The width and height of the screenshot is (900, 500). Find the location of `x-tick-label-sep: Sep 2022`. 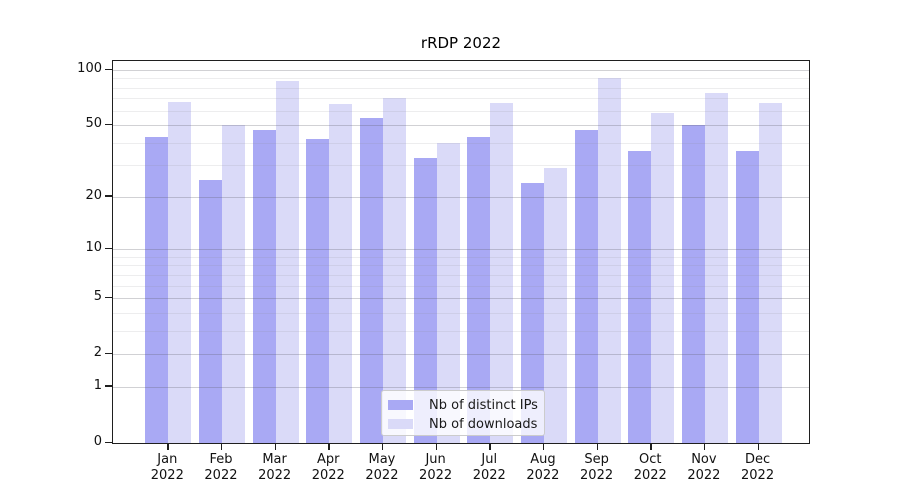

x-tick-label-sep: Sep 2022 is located at coordinates (597, 467).